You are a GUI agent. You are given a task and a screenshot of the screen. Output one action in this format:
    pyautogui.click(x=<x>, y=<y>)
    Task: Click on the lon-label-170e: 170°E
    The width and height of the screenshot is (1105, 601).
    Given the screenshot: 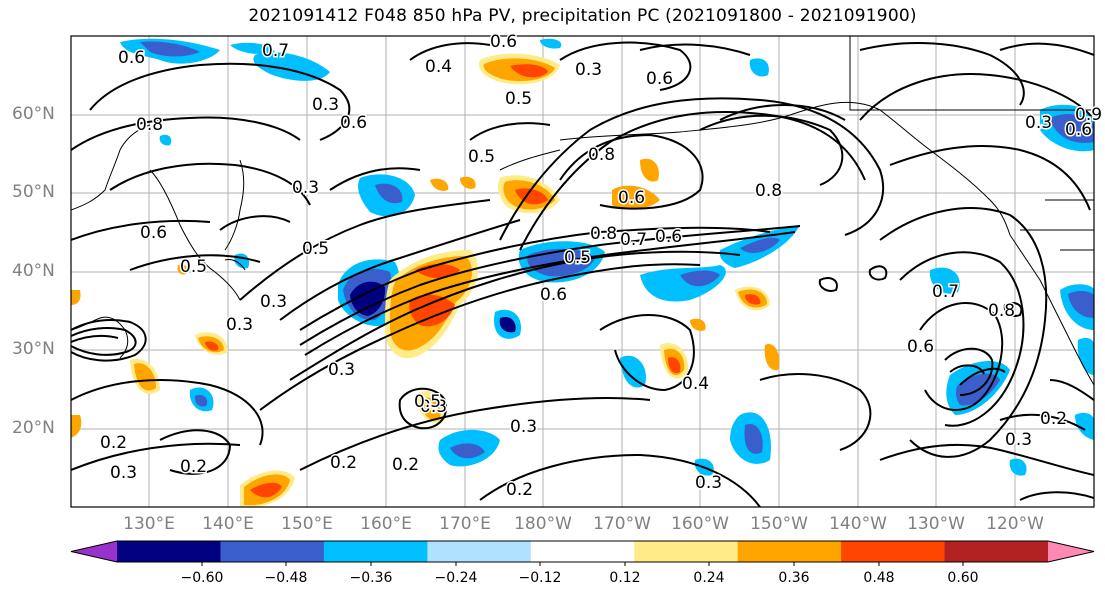 What is the action you would take?
    pyautogui.click(x=465, y=524)
    